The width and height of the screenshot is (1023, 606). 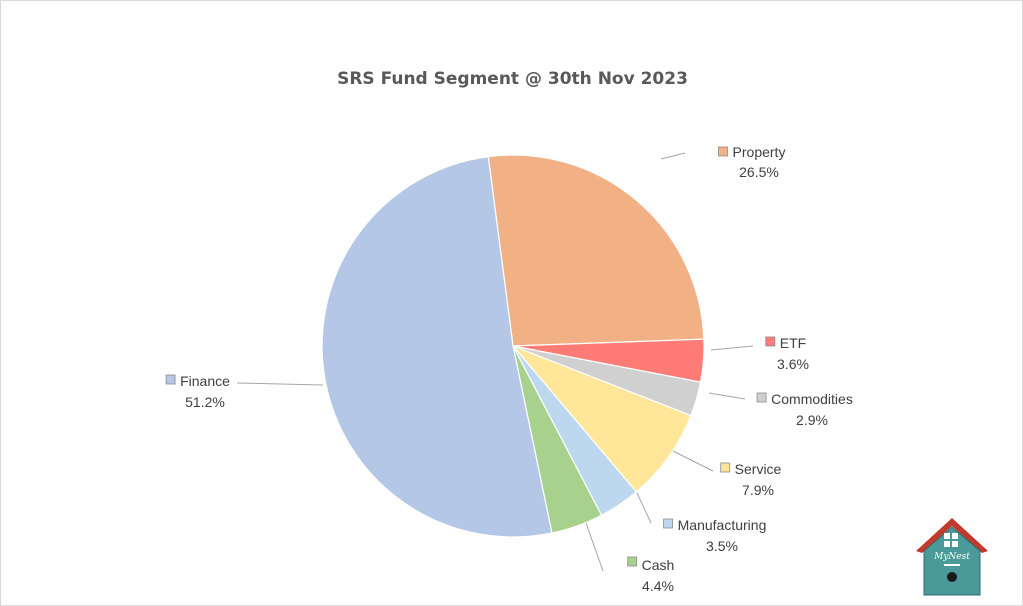 I want to click on legend-key-property, so click(x=723, y=151).